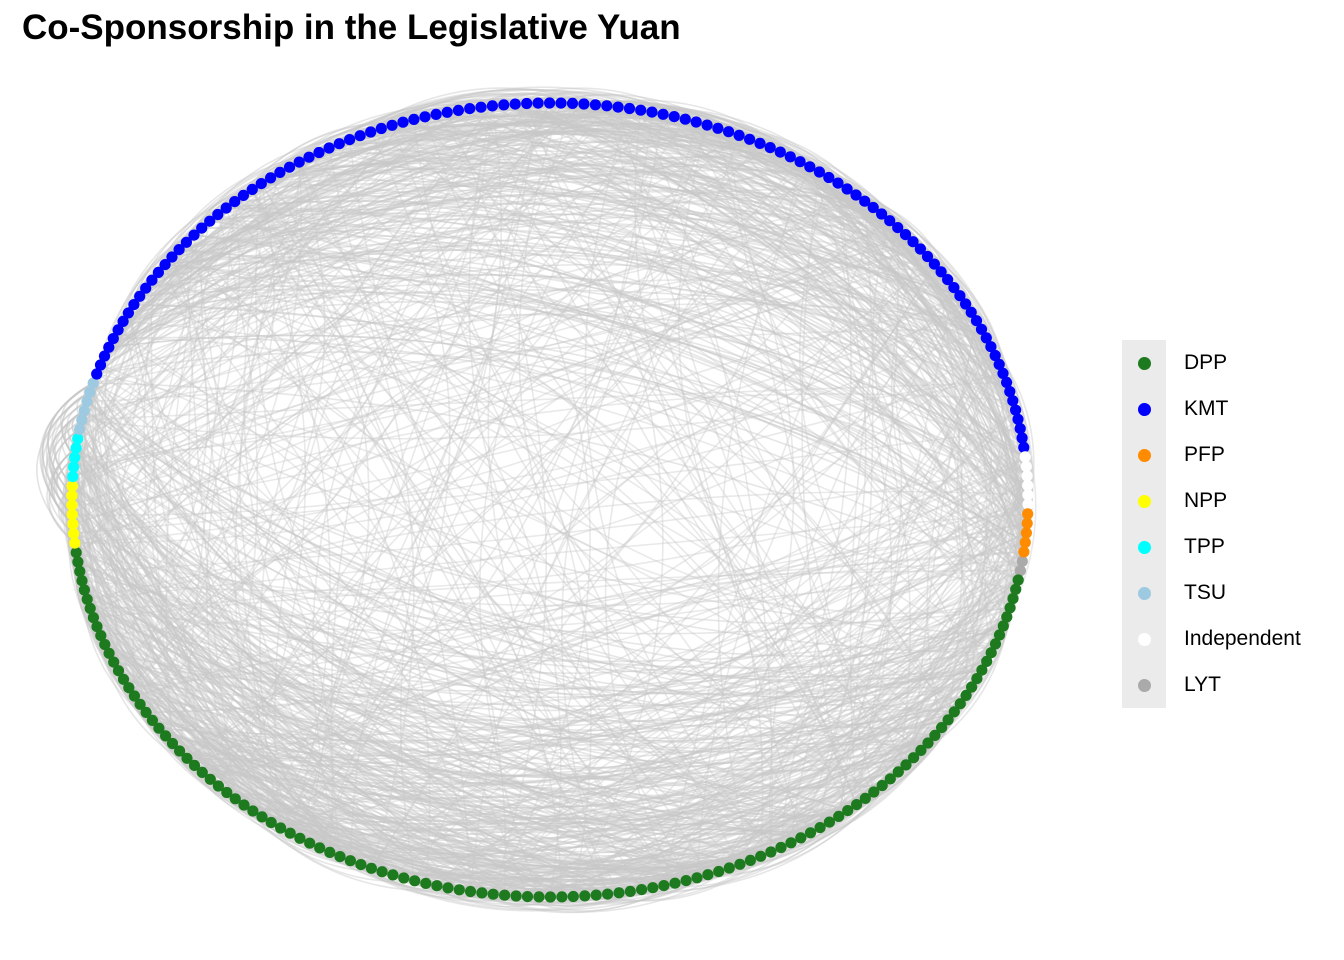  I want to click on legend-item-tpp: TPP, so click(1173, 547).